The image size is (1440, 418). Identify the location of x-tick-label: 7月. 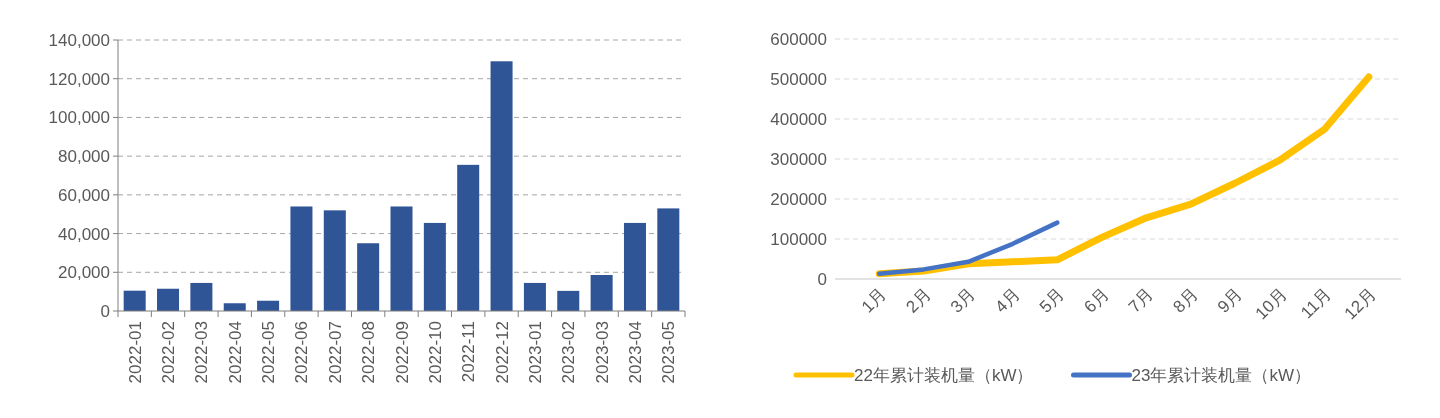
(1141, 300).